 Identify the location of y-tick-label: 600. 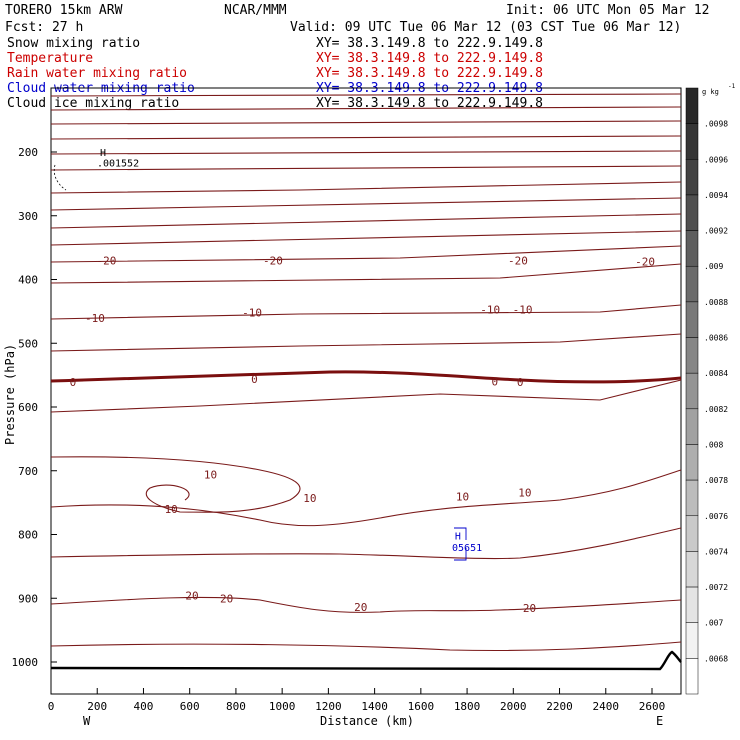
(28, 407).